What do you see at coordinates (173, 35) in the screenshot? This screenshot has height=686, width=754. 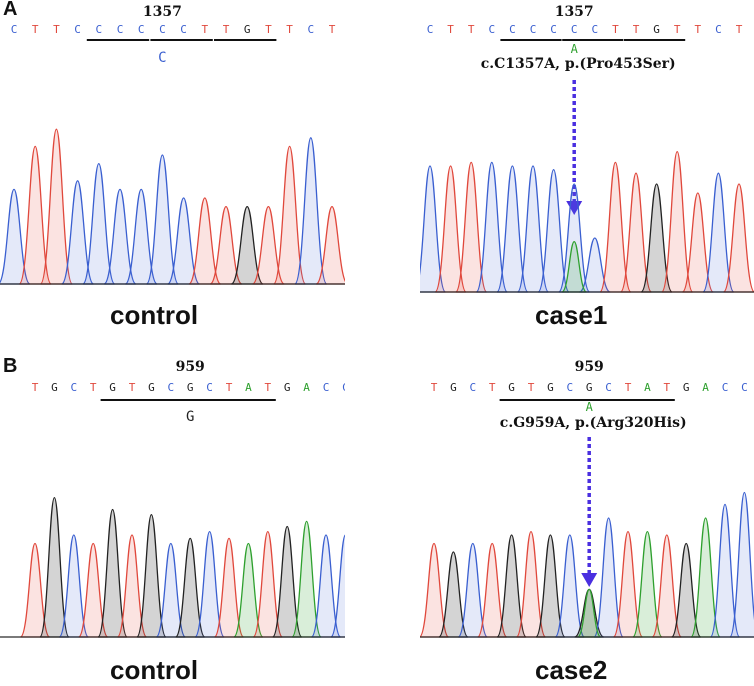 I see `sequence-header-a-control: C T T C C C C C C T T G T T C T 1357 C` at bounding box center [173, 35].